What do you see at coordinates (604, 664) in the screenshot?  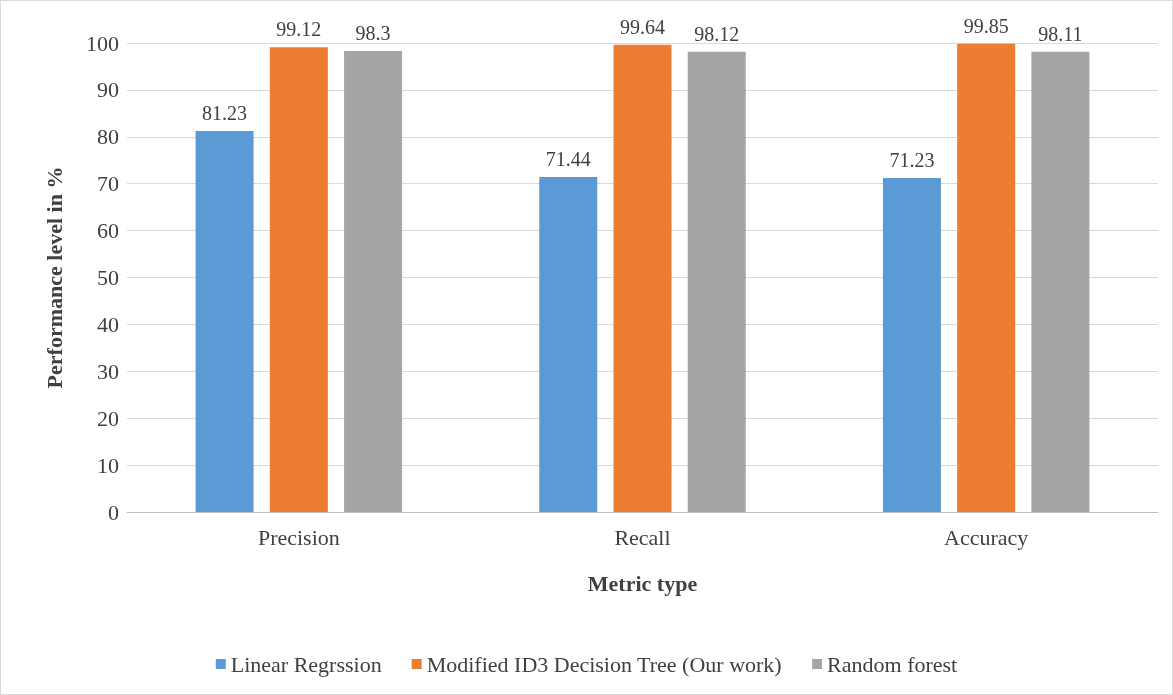 I see `legend-label: Modified ID3 Decision Tree (Our work)` at bounding box center [604, 664].